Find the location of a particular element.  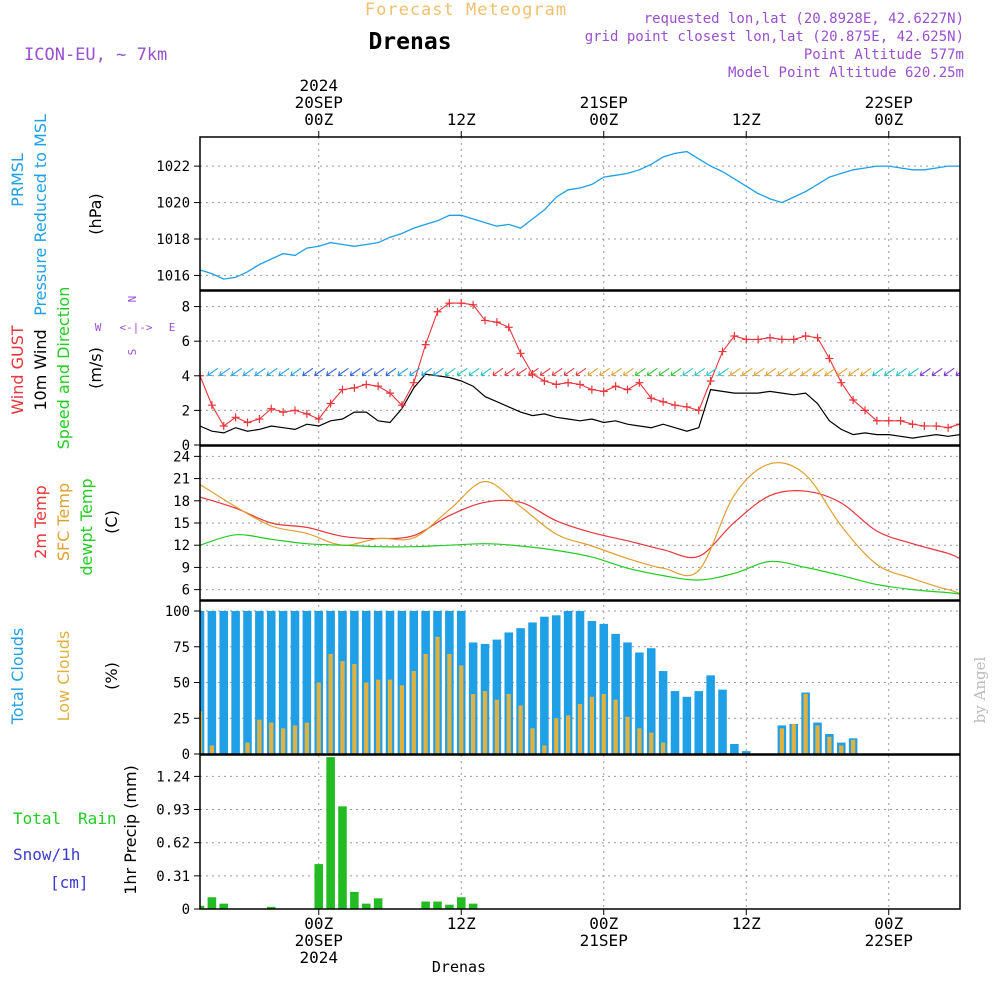

pressure-label-line1: PRMSL is located at coordinates (17, 180).